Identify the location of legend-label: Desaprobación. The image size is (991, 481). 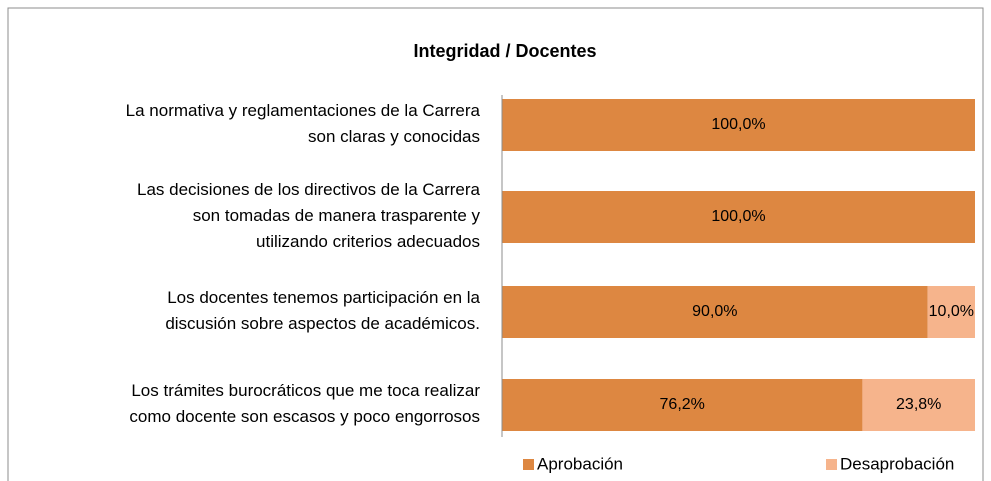
(897, 463).